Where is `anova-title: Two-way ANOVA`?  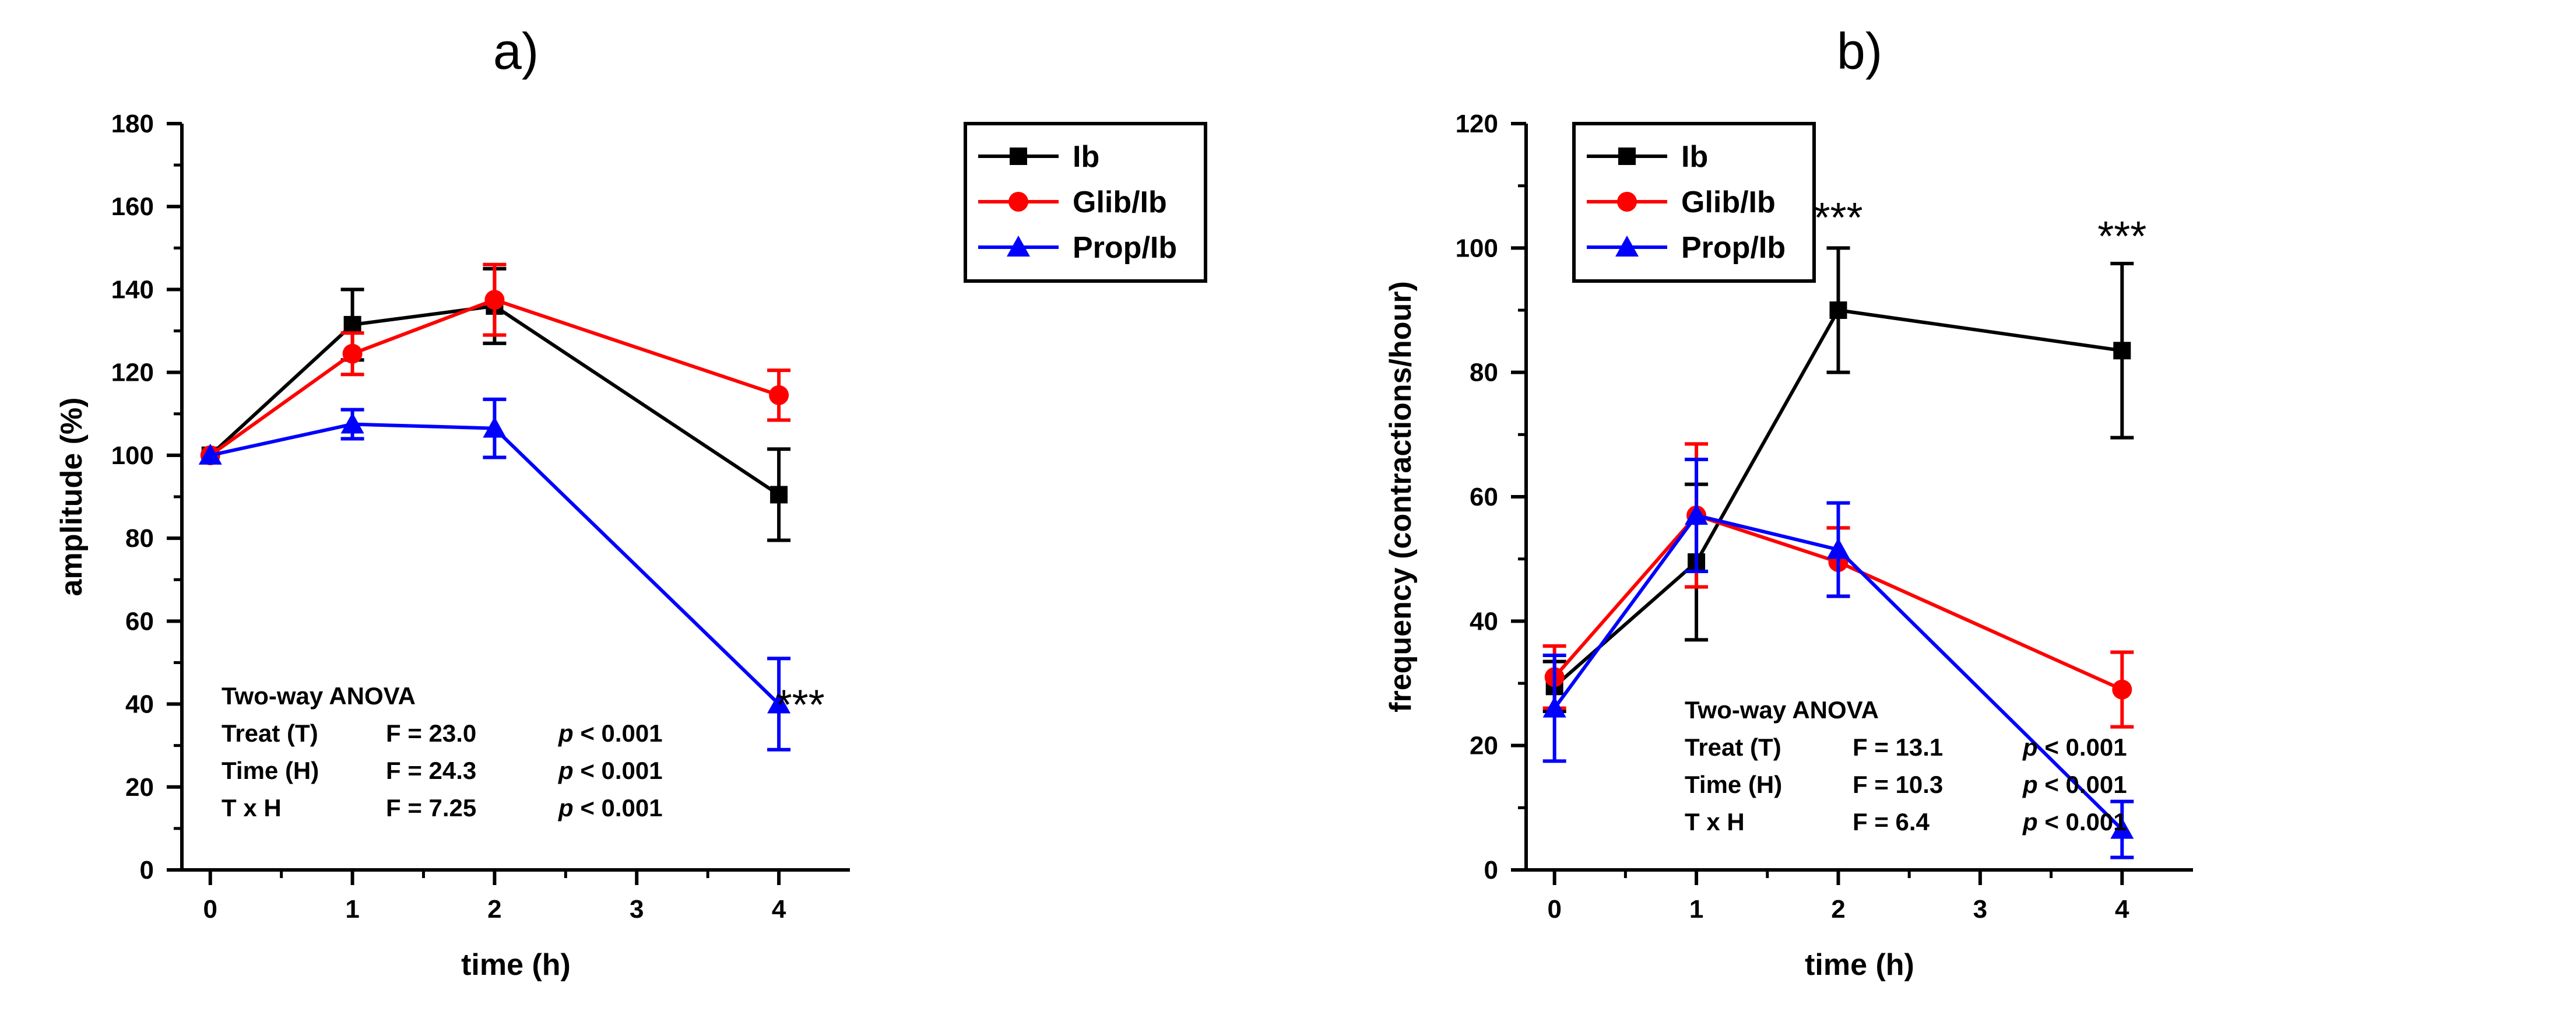
anova-title: Two-way ANOVA is located at coordinates (1782, 710).